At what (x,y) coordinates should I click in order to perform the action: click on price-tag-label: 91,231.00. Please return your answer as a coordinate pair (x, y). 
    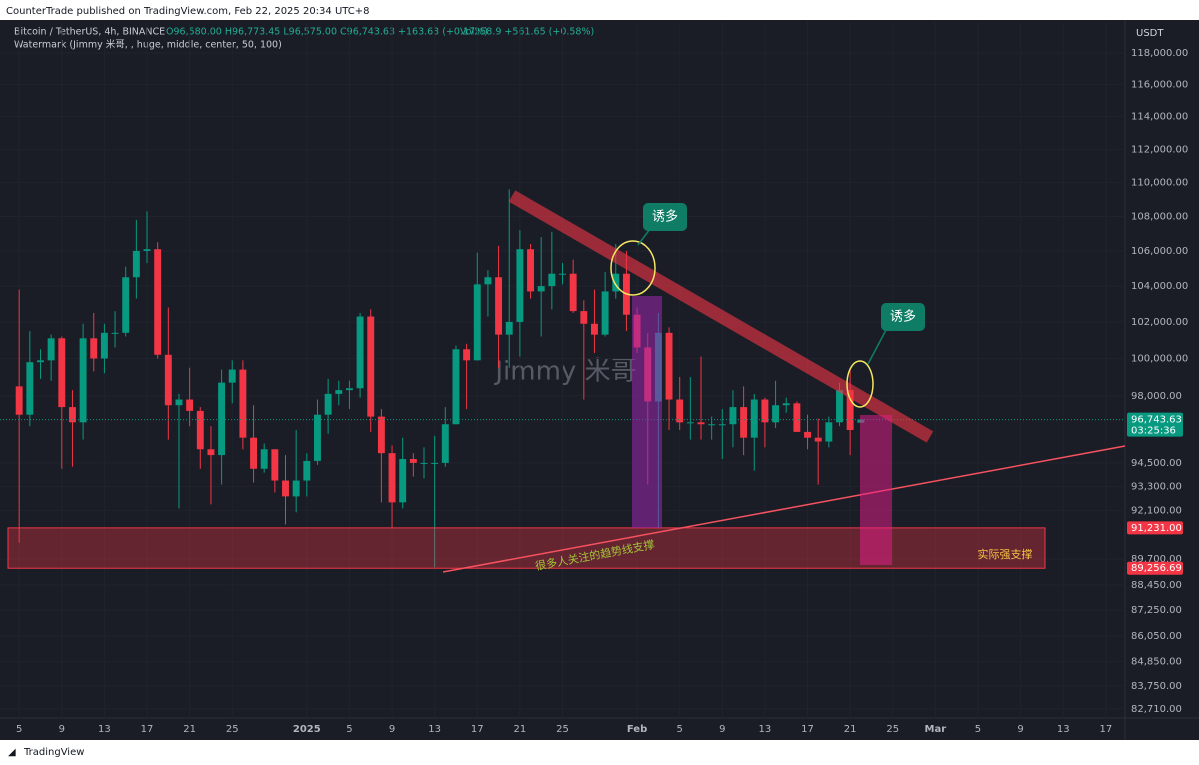
    Looking at the image, I should click on (1156, 528).